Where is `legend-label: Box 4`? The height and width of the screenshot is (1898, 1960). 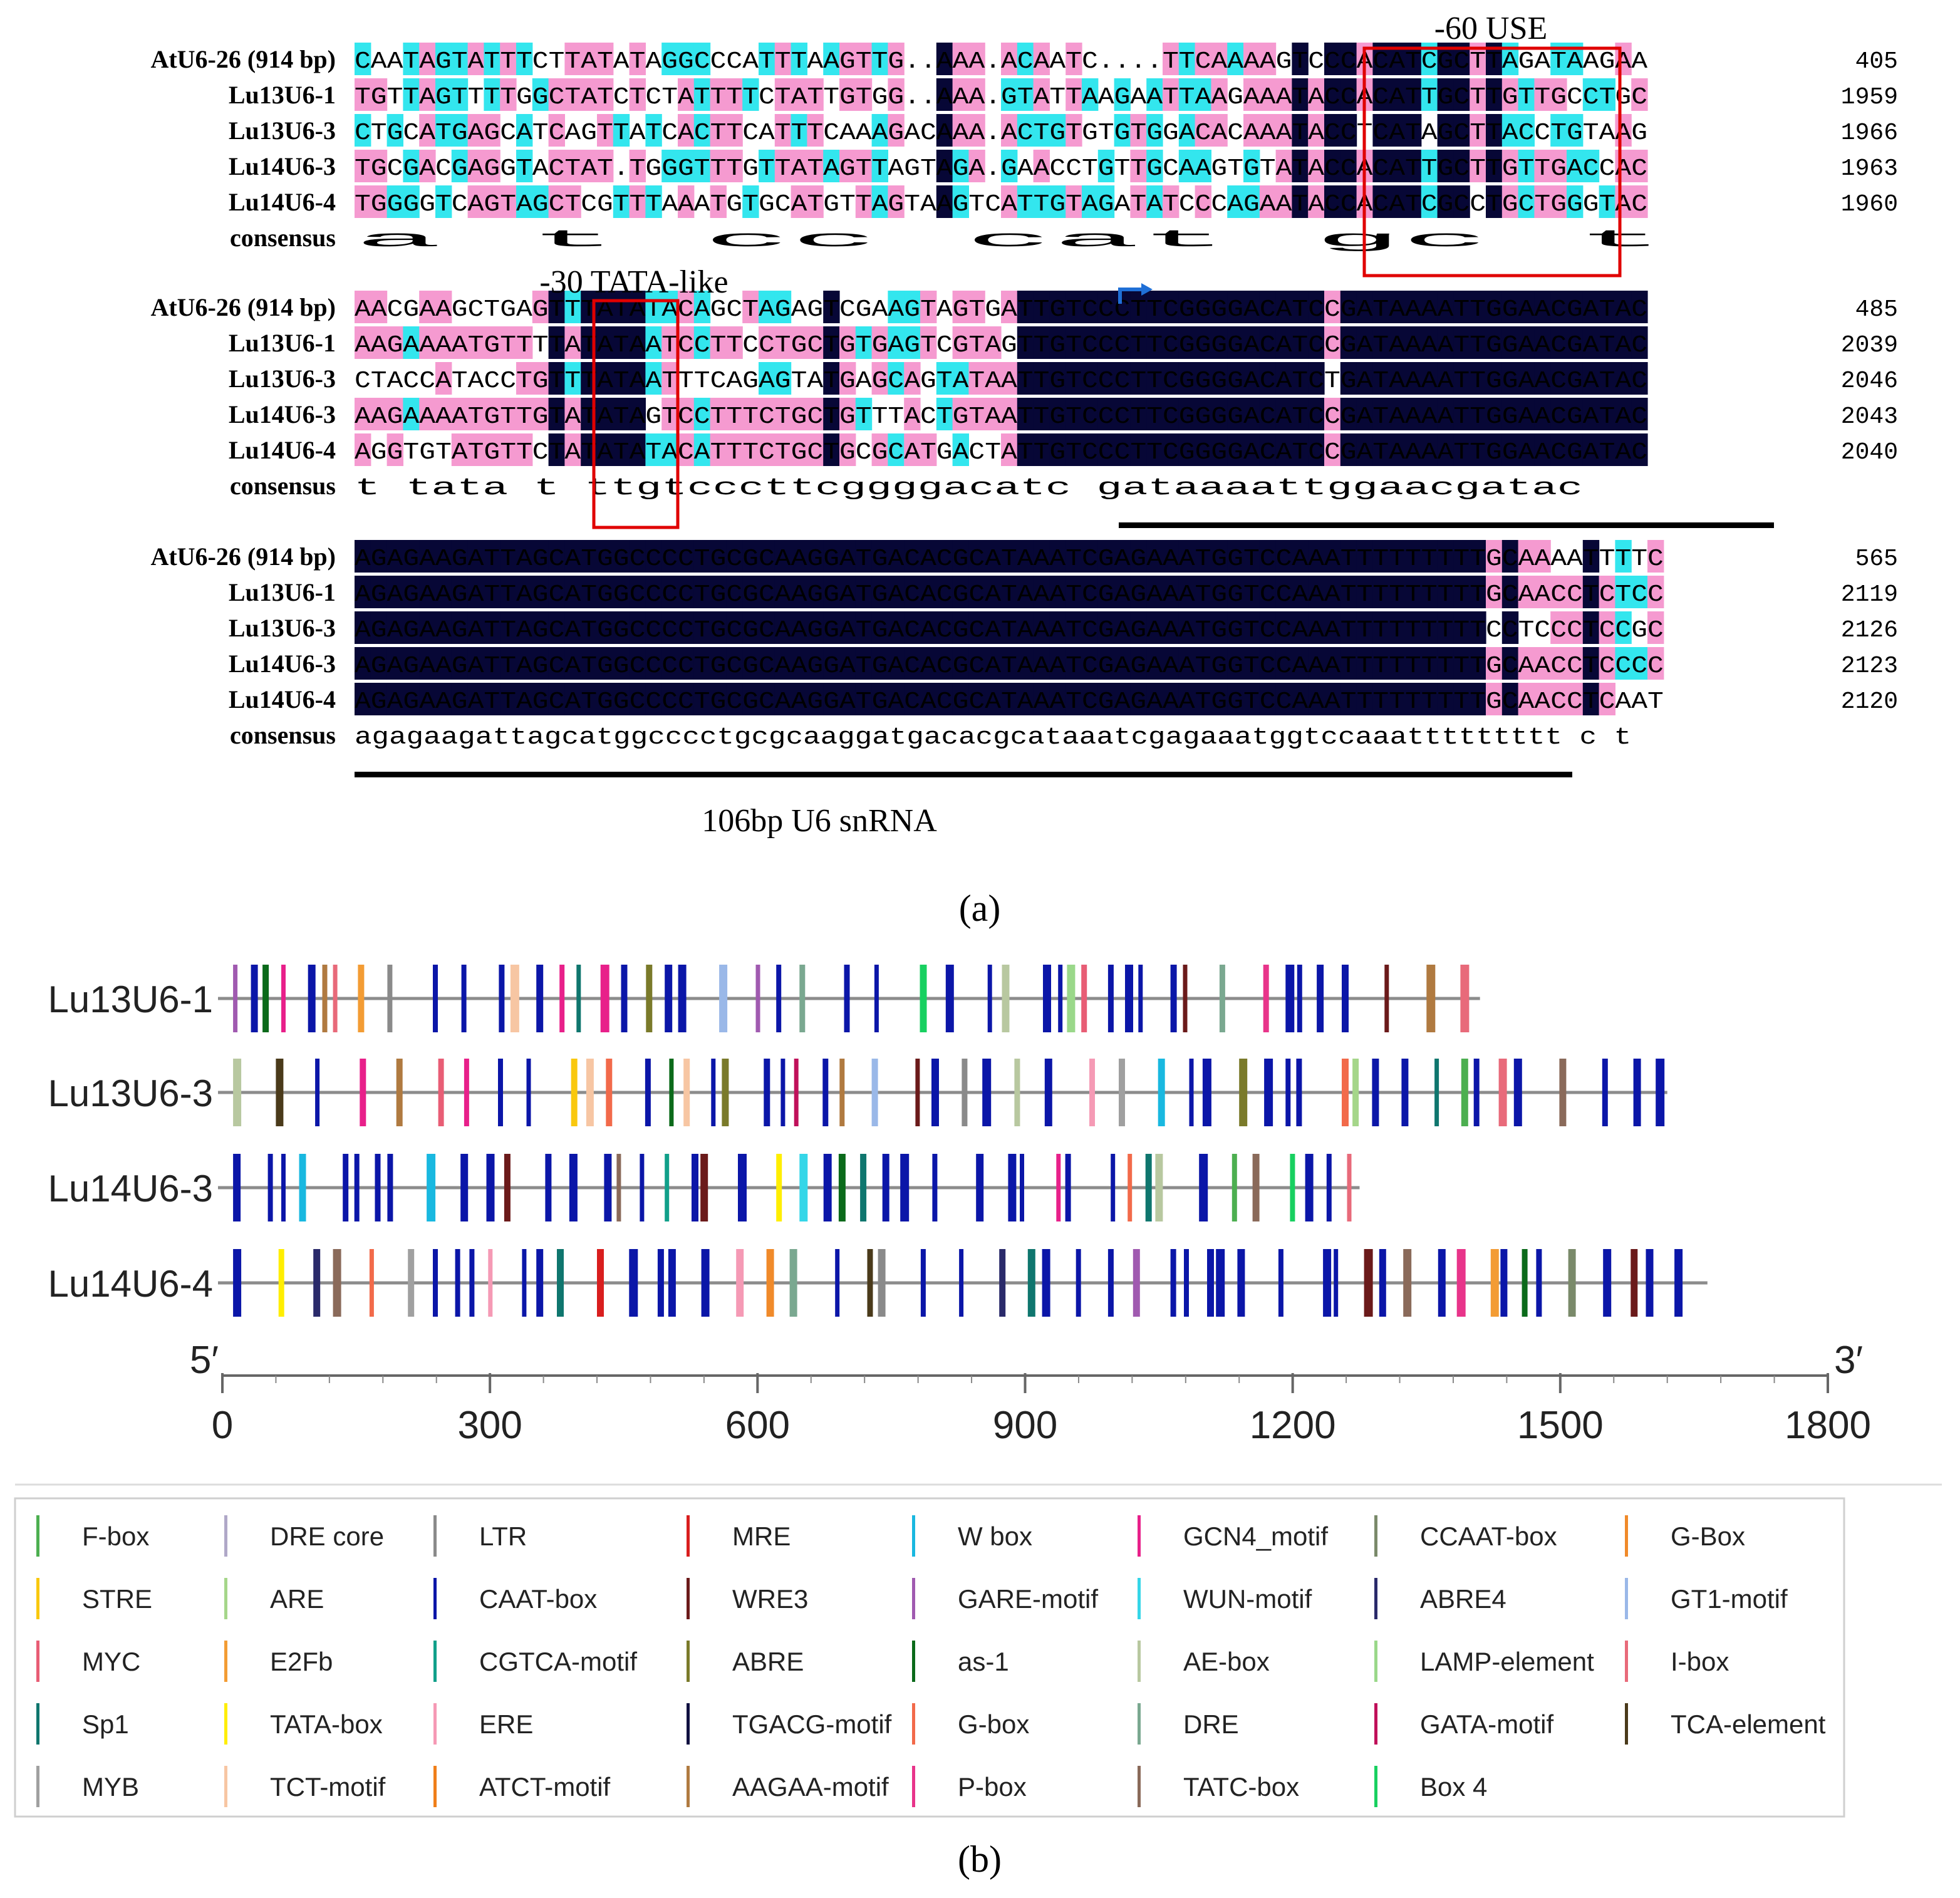
legend-label: Box 4 is located at coordinates (1453, 1787).